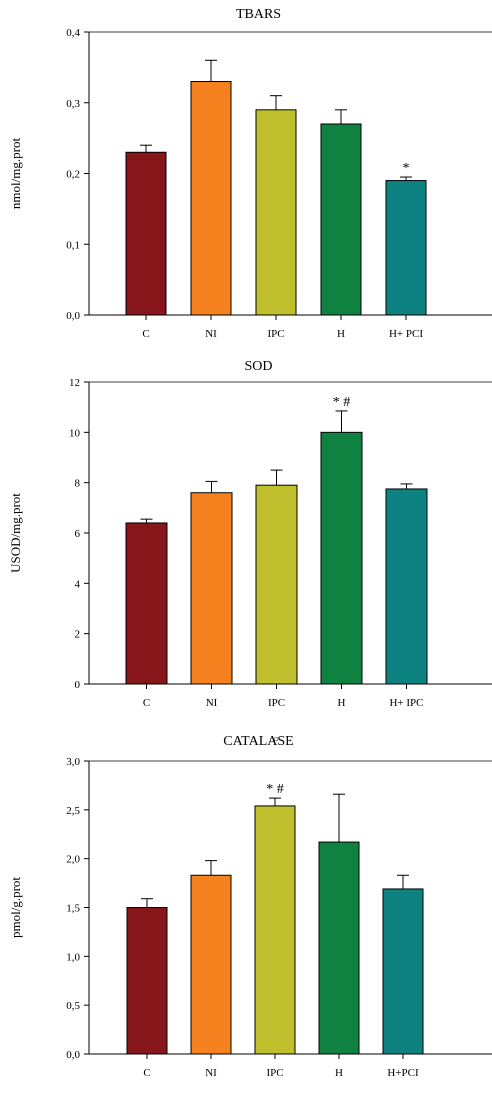 The height and width of the screenshot is (1109, 492). Describe the element at coordinates (73, 33) in the screenshot. I see `y-tick-label: 0,4` at that location.